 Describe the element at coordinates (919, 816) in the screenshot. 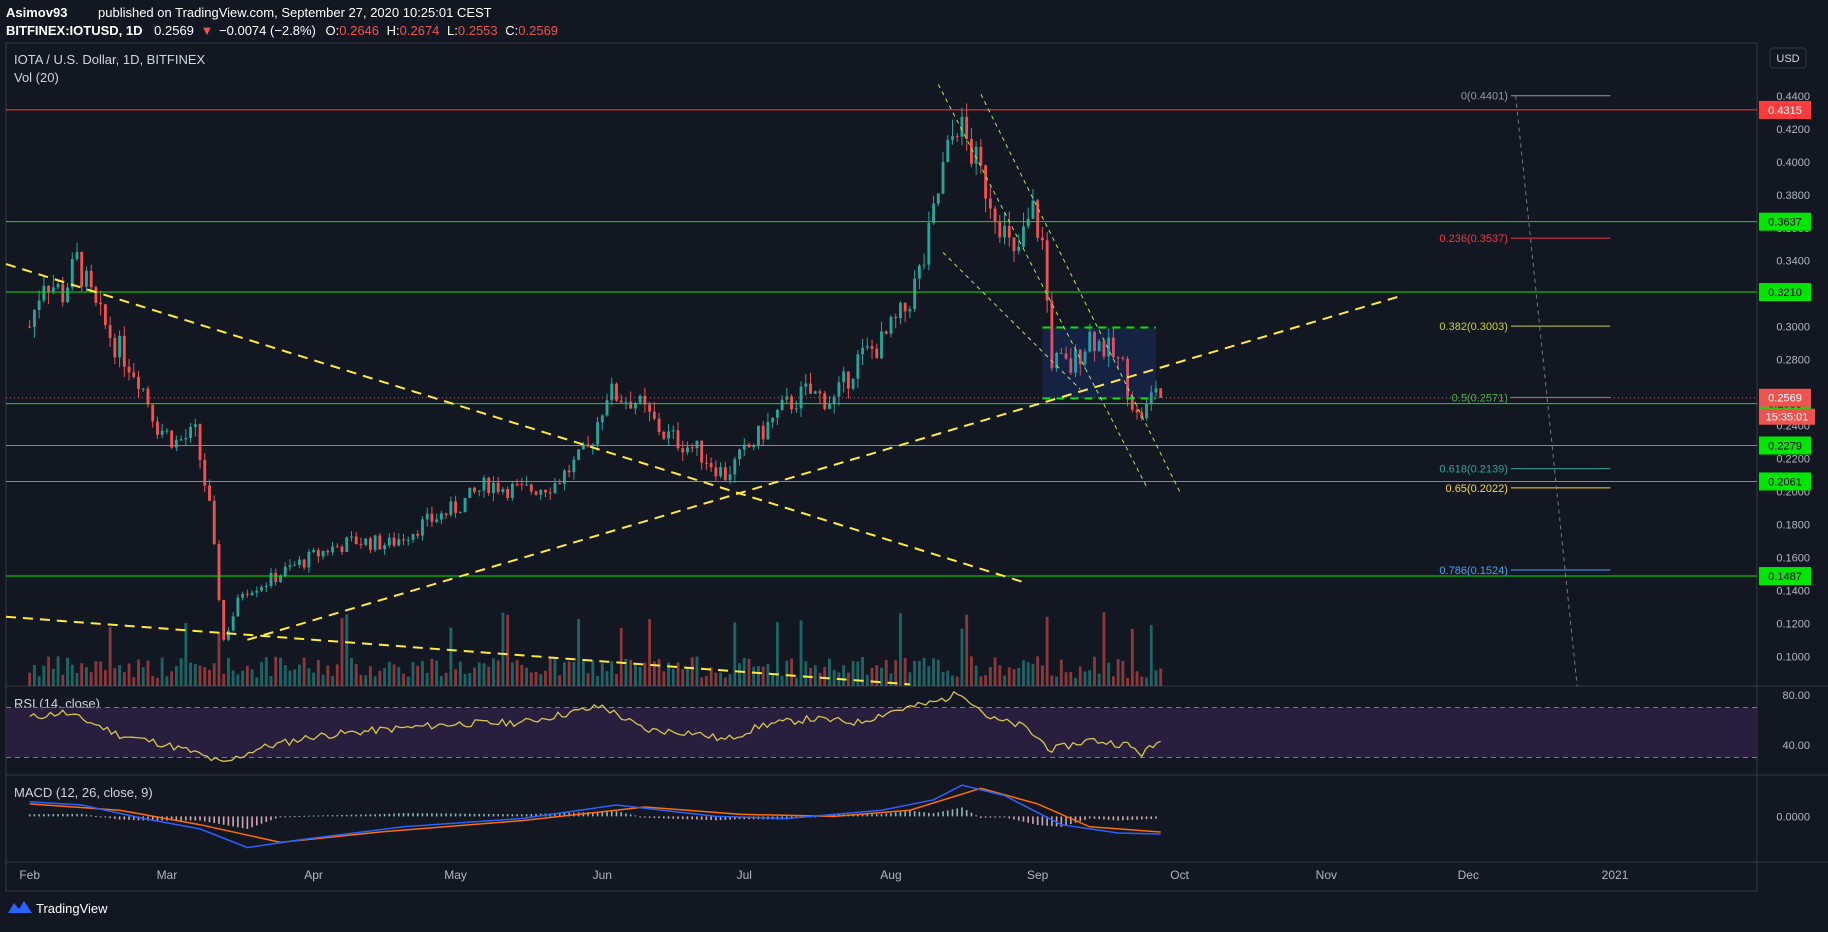

I see `macd-pane: 0.0000` at that location.